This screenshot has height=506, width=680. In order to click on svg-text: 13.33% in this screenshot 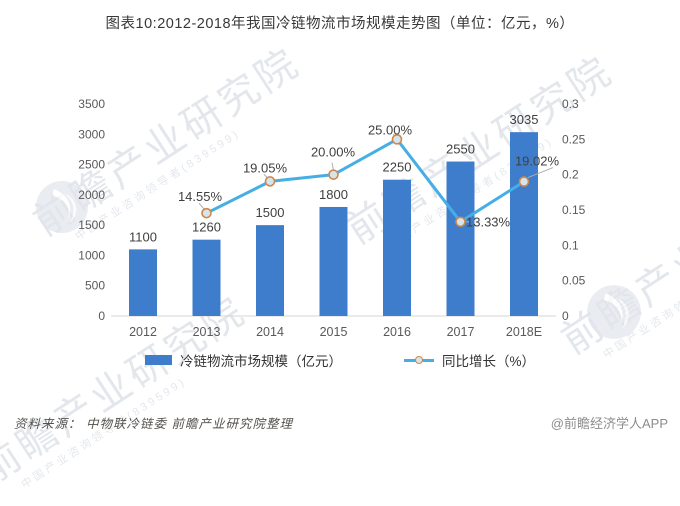, I will do `click(488, 221)`.